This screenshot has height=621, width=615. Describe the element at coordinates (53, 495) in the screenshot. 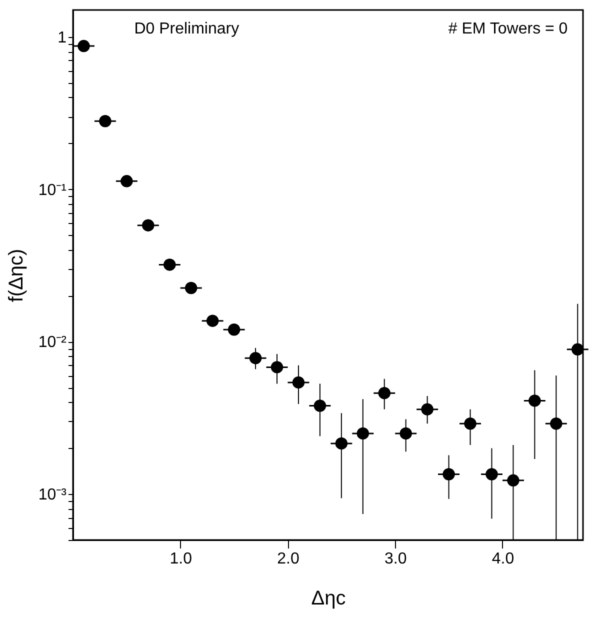

I see `y-tick-label: 10⁻³` at that location.